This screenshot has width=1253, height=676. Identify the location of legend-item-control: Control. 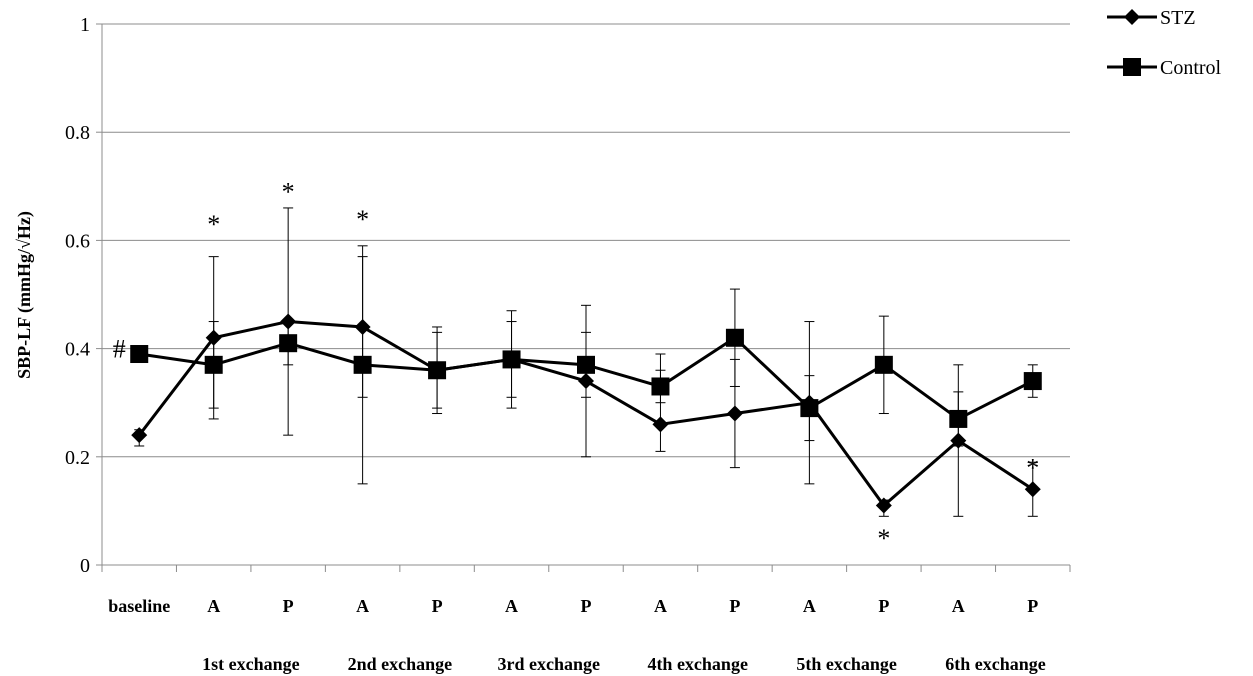
(1164, 68).